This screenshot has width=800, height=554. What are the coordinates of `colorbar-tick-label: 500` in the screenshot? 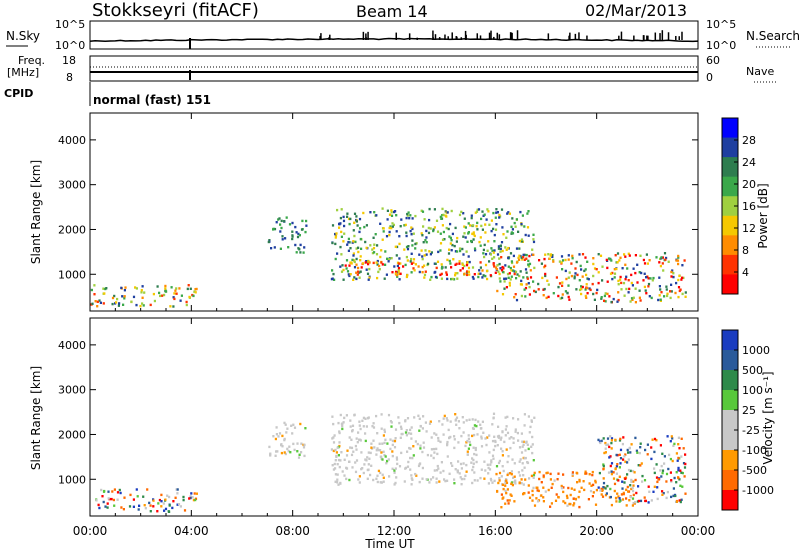 It's located at (752, 370).